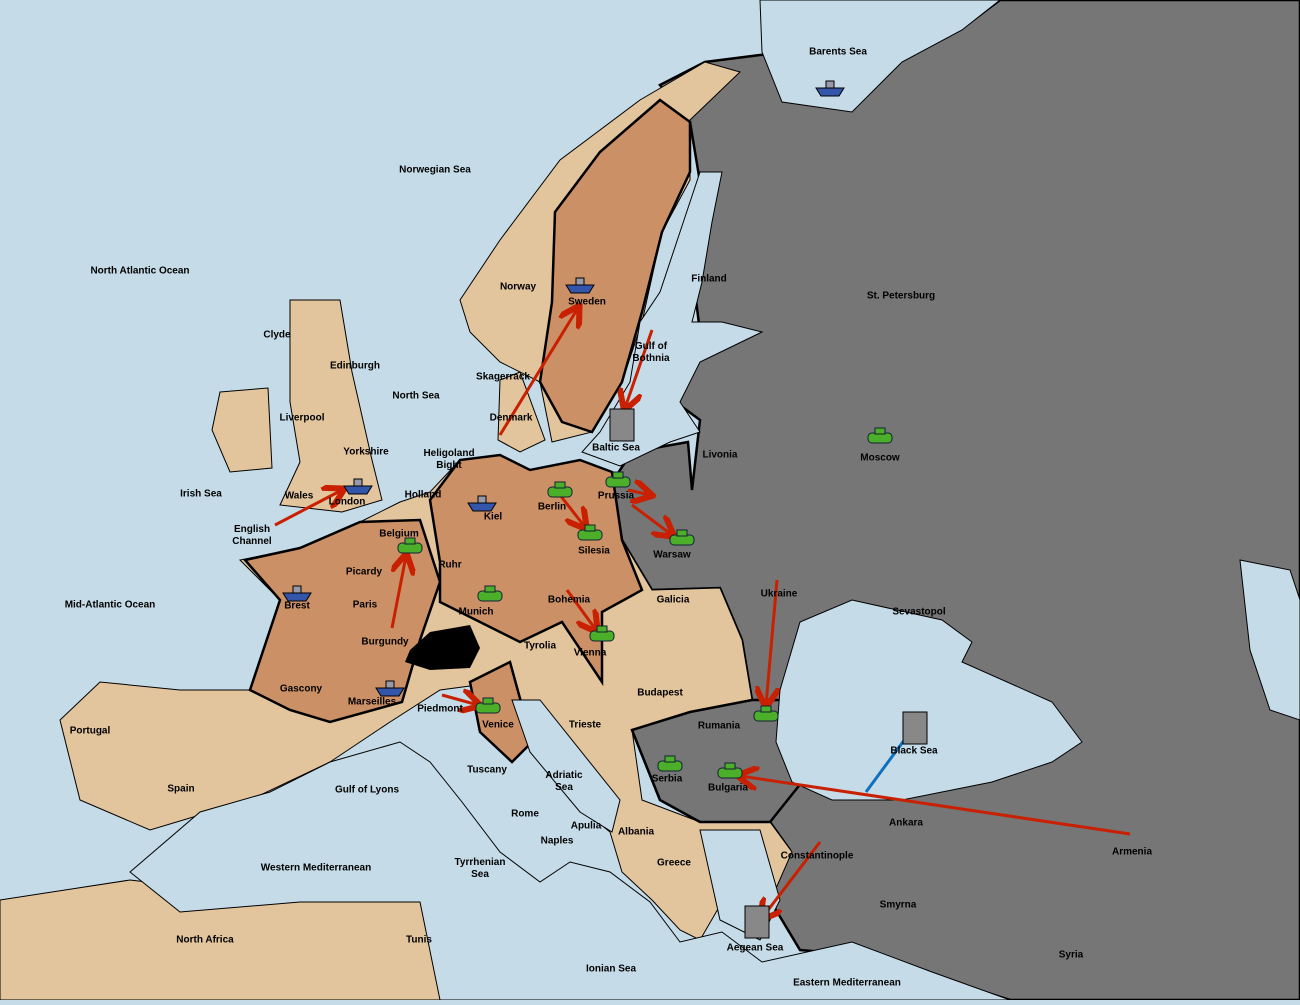 The height and width of the screenshot is (1005, 1300). What do you see at coordinates (838, 52) in the screenshot?
I see `region-label: Barents Sea` at bounding box center [838, 52].